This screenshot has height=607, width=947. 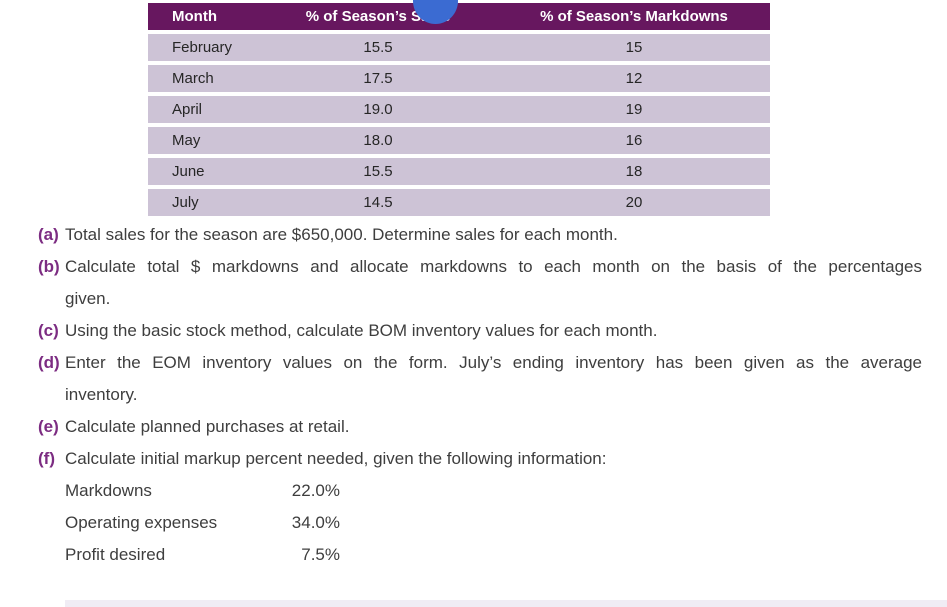 I want to click on sales-cell: 17.5, so click(x=378, y=78).